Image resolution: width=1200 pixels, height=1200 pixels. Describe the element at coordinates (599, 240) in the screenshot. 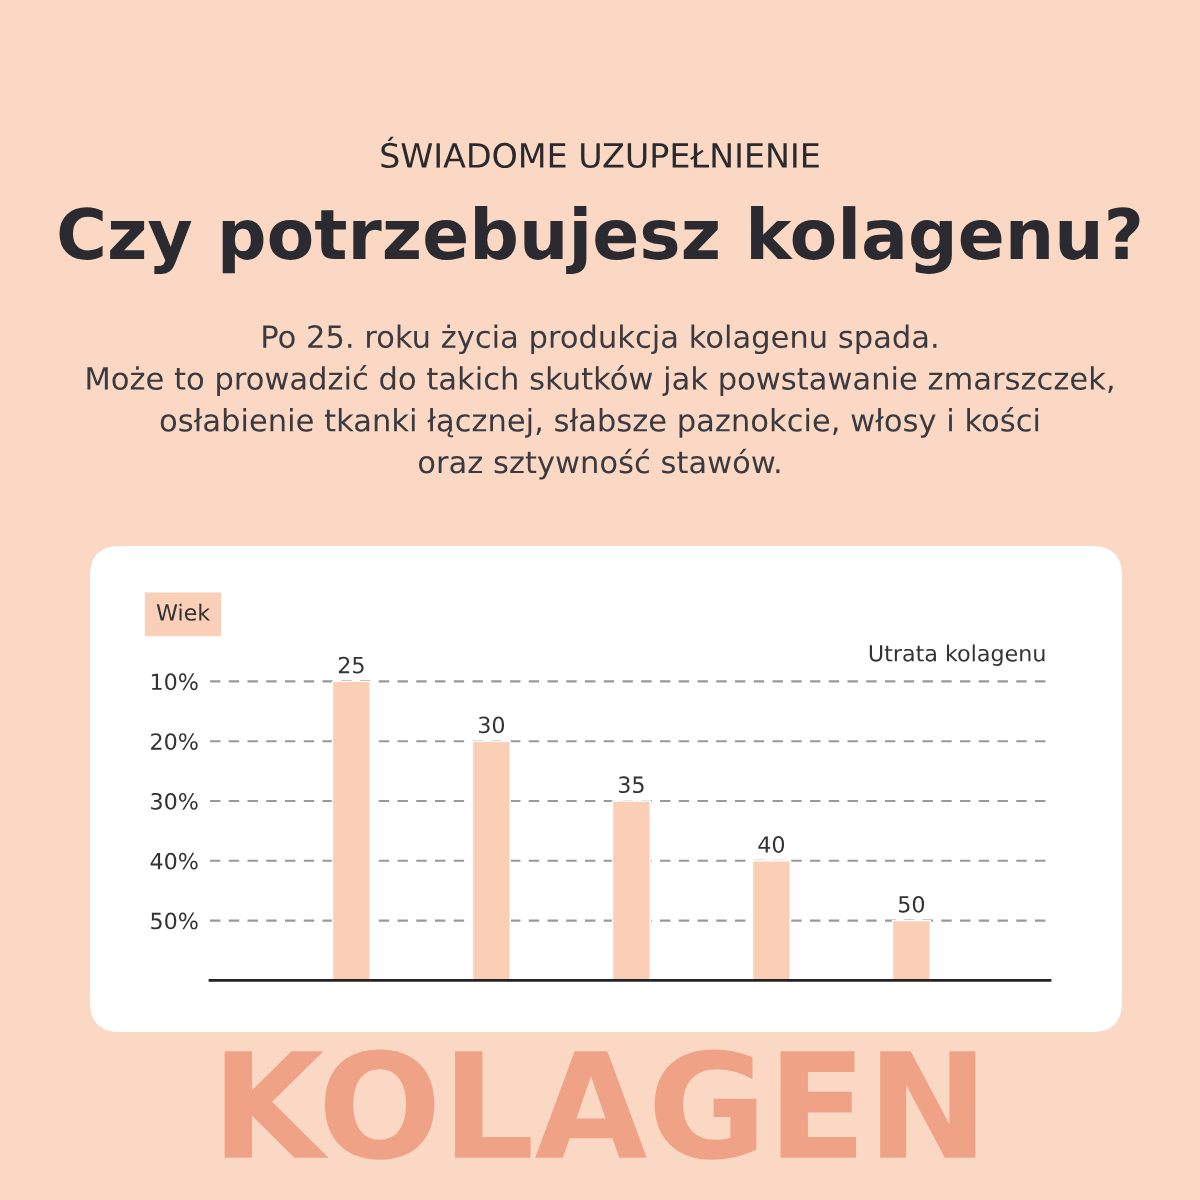

I see `chart-title: Czy potrzebujesz kolagenu?` at that location.